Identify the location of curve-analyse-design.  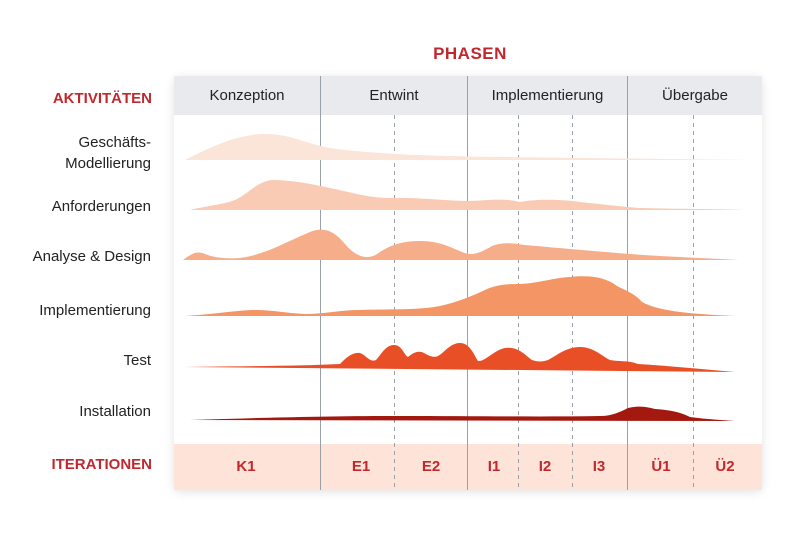
(460, 244).